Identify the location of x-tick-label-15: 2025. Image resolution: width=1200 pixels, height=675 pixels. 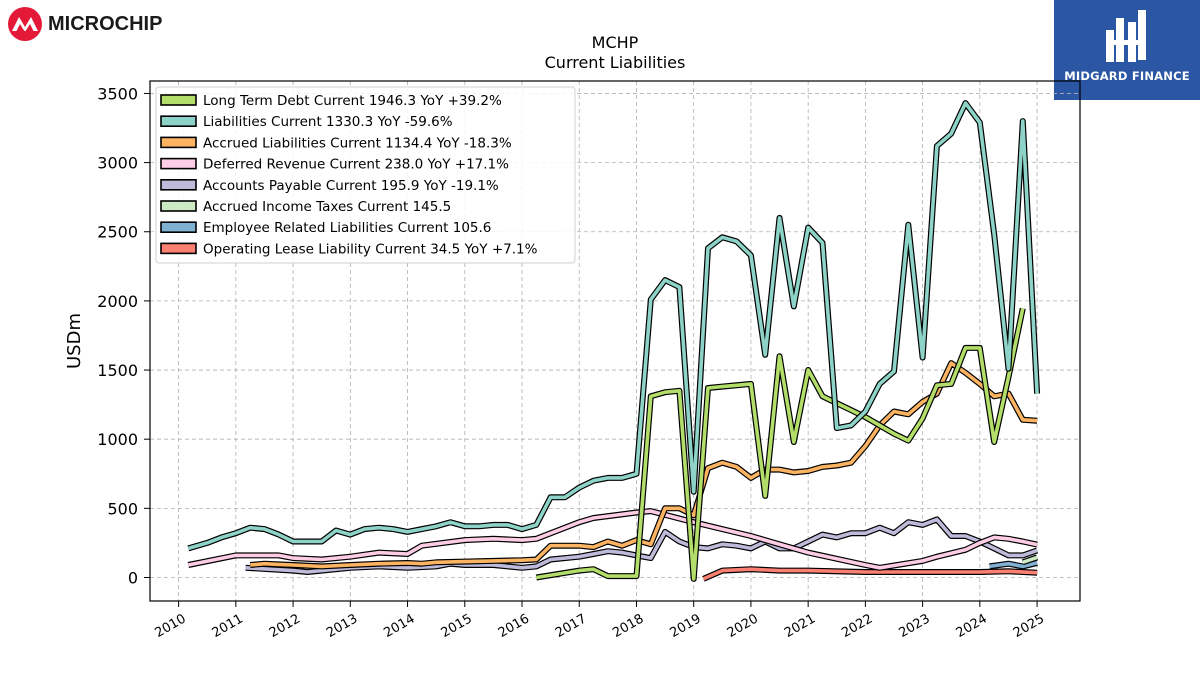
(1029, 626).